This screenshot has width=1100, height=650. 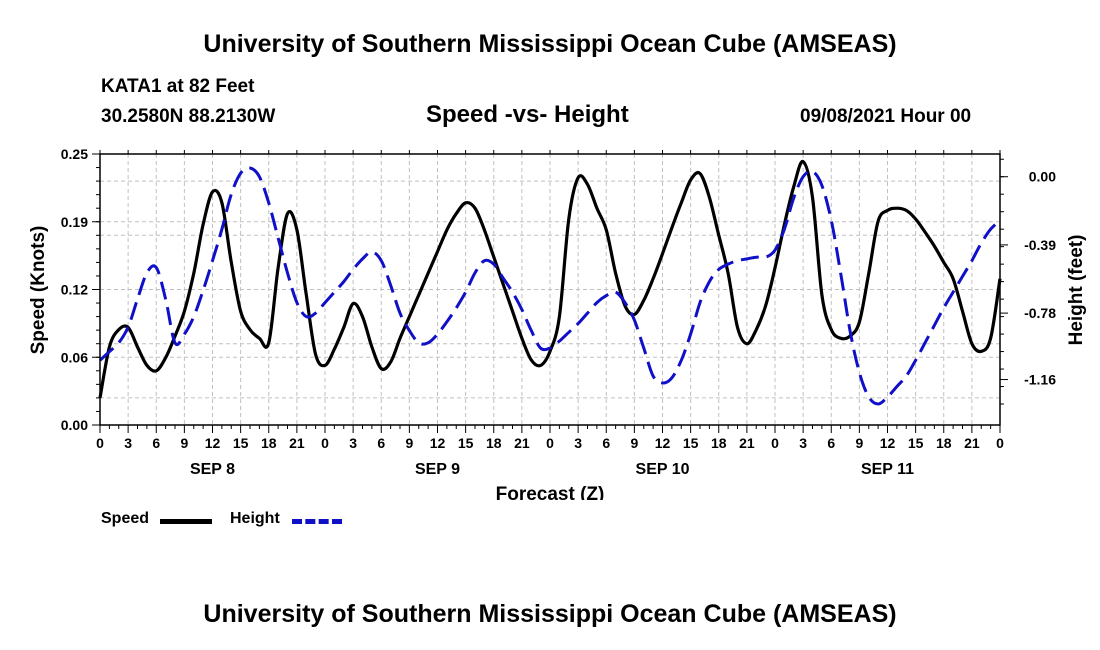 What do you see at coordinates (74, 290) in the screenshot?
I see `y-tick-label: 0.12` at bounding box center [74, 290].